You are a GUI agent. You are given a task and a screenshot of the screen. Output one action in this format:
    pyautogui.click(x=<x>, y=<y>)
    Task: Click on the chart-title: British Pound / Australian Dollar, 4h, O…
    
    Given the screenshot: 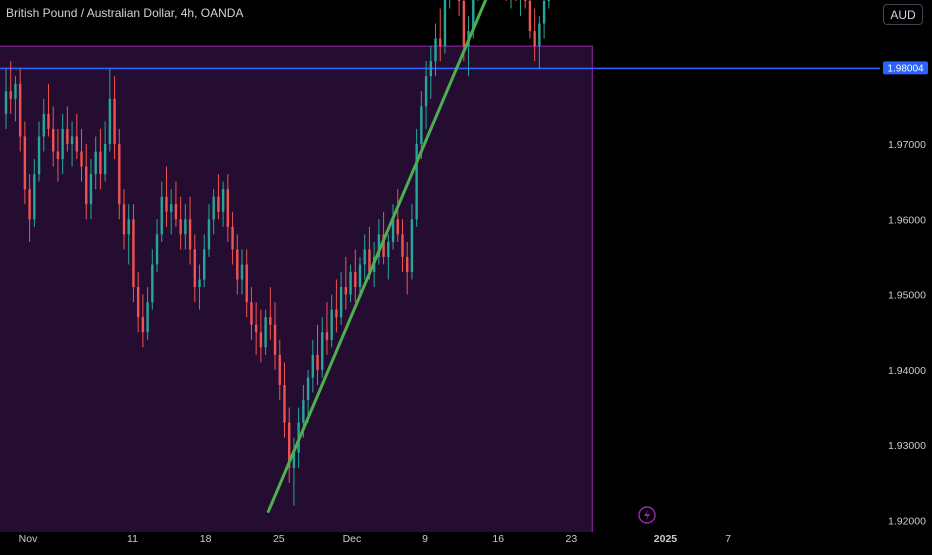 What is the action you would take?
    pyautogui.click(x=124, y=13)
    